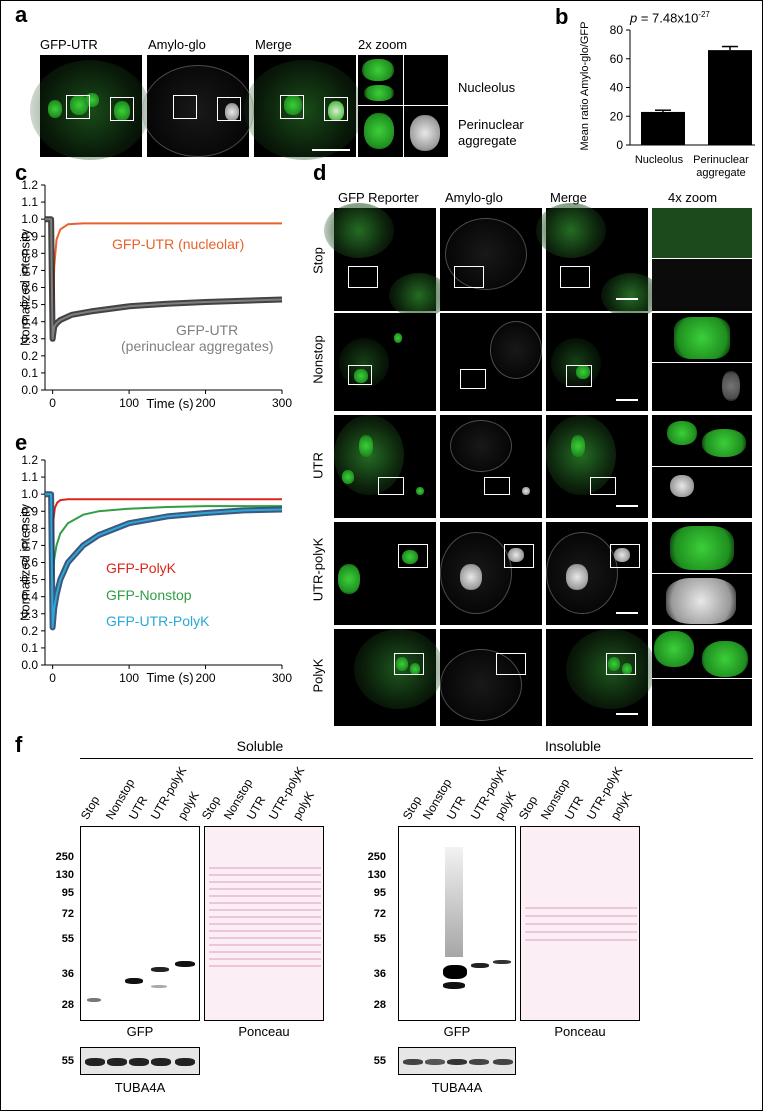  I want to click on c-ytick-label: 0.1, so click(29, 373).